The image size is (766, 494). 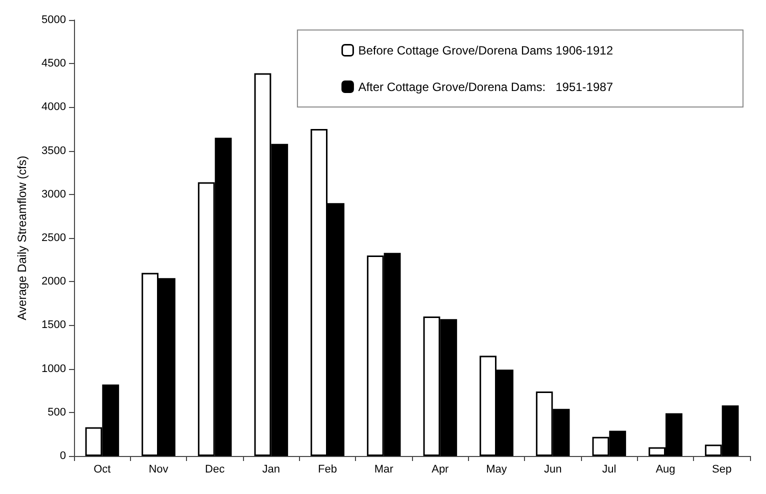 I want to click on y-tick-label: 1000, so click(x=54, y=368).